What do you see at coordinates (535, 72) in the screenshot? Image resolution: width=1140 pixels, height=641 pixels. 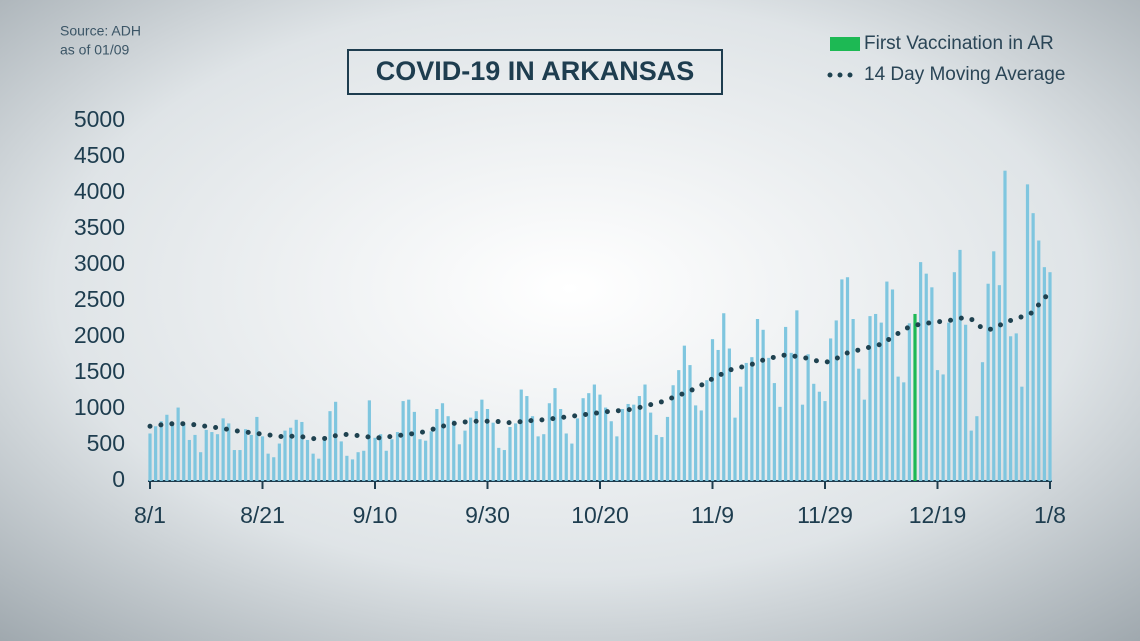 I see `title-box` at bounding box center [535, 72].